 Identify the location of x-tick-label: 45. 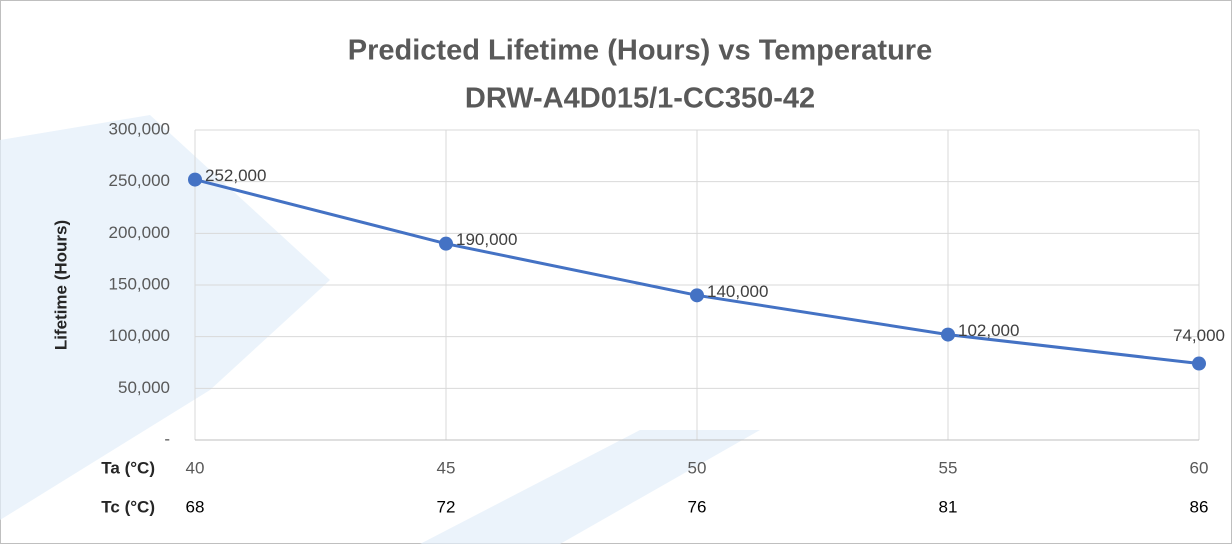
(446, 467).